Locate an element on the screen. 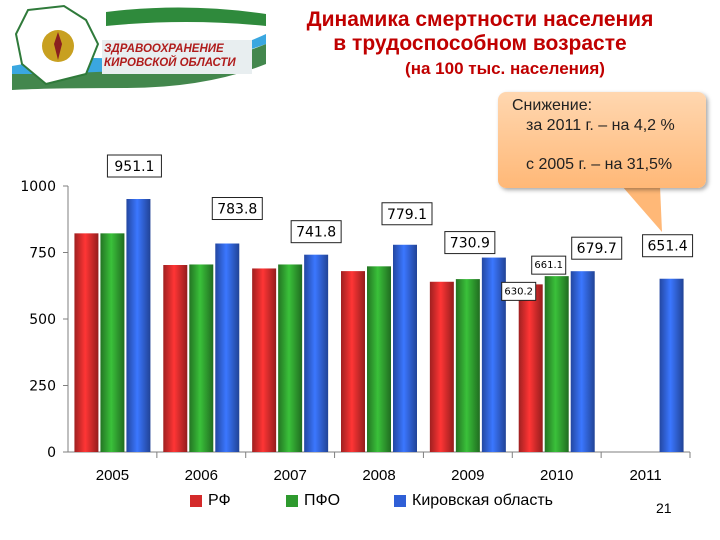  y-tick-label: 750 is located at coordinates (42, 254).